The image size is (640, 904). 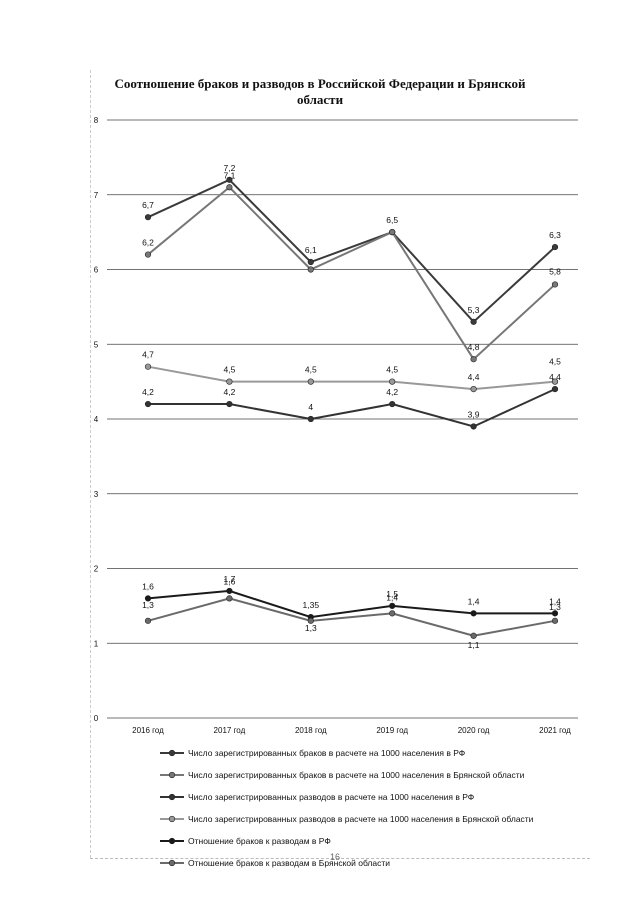 I want to click on y-tick-label: 3, so click(x=96, y=494).